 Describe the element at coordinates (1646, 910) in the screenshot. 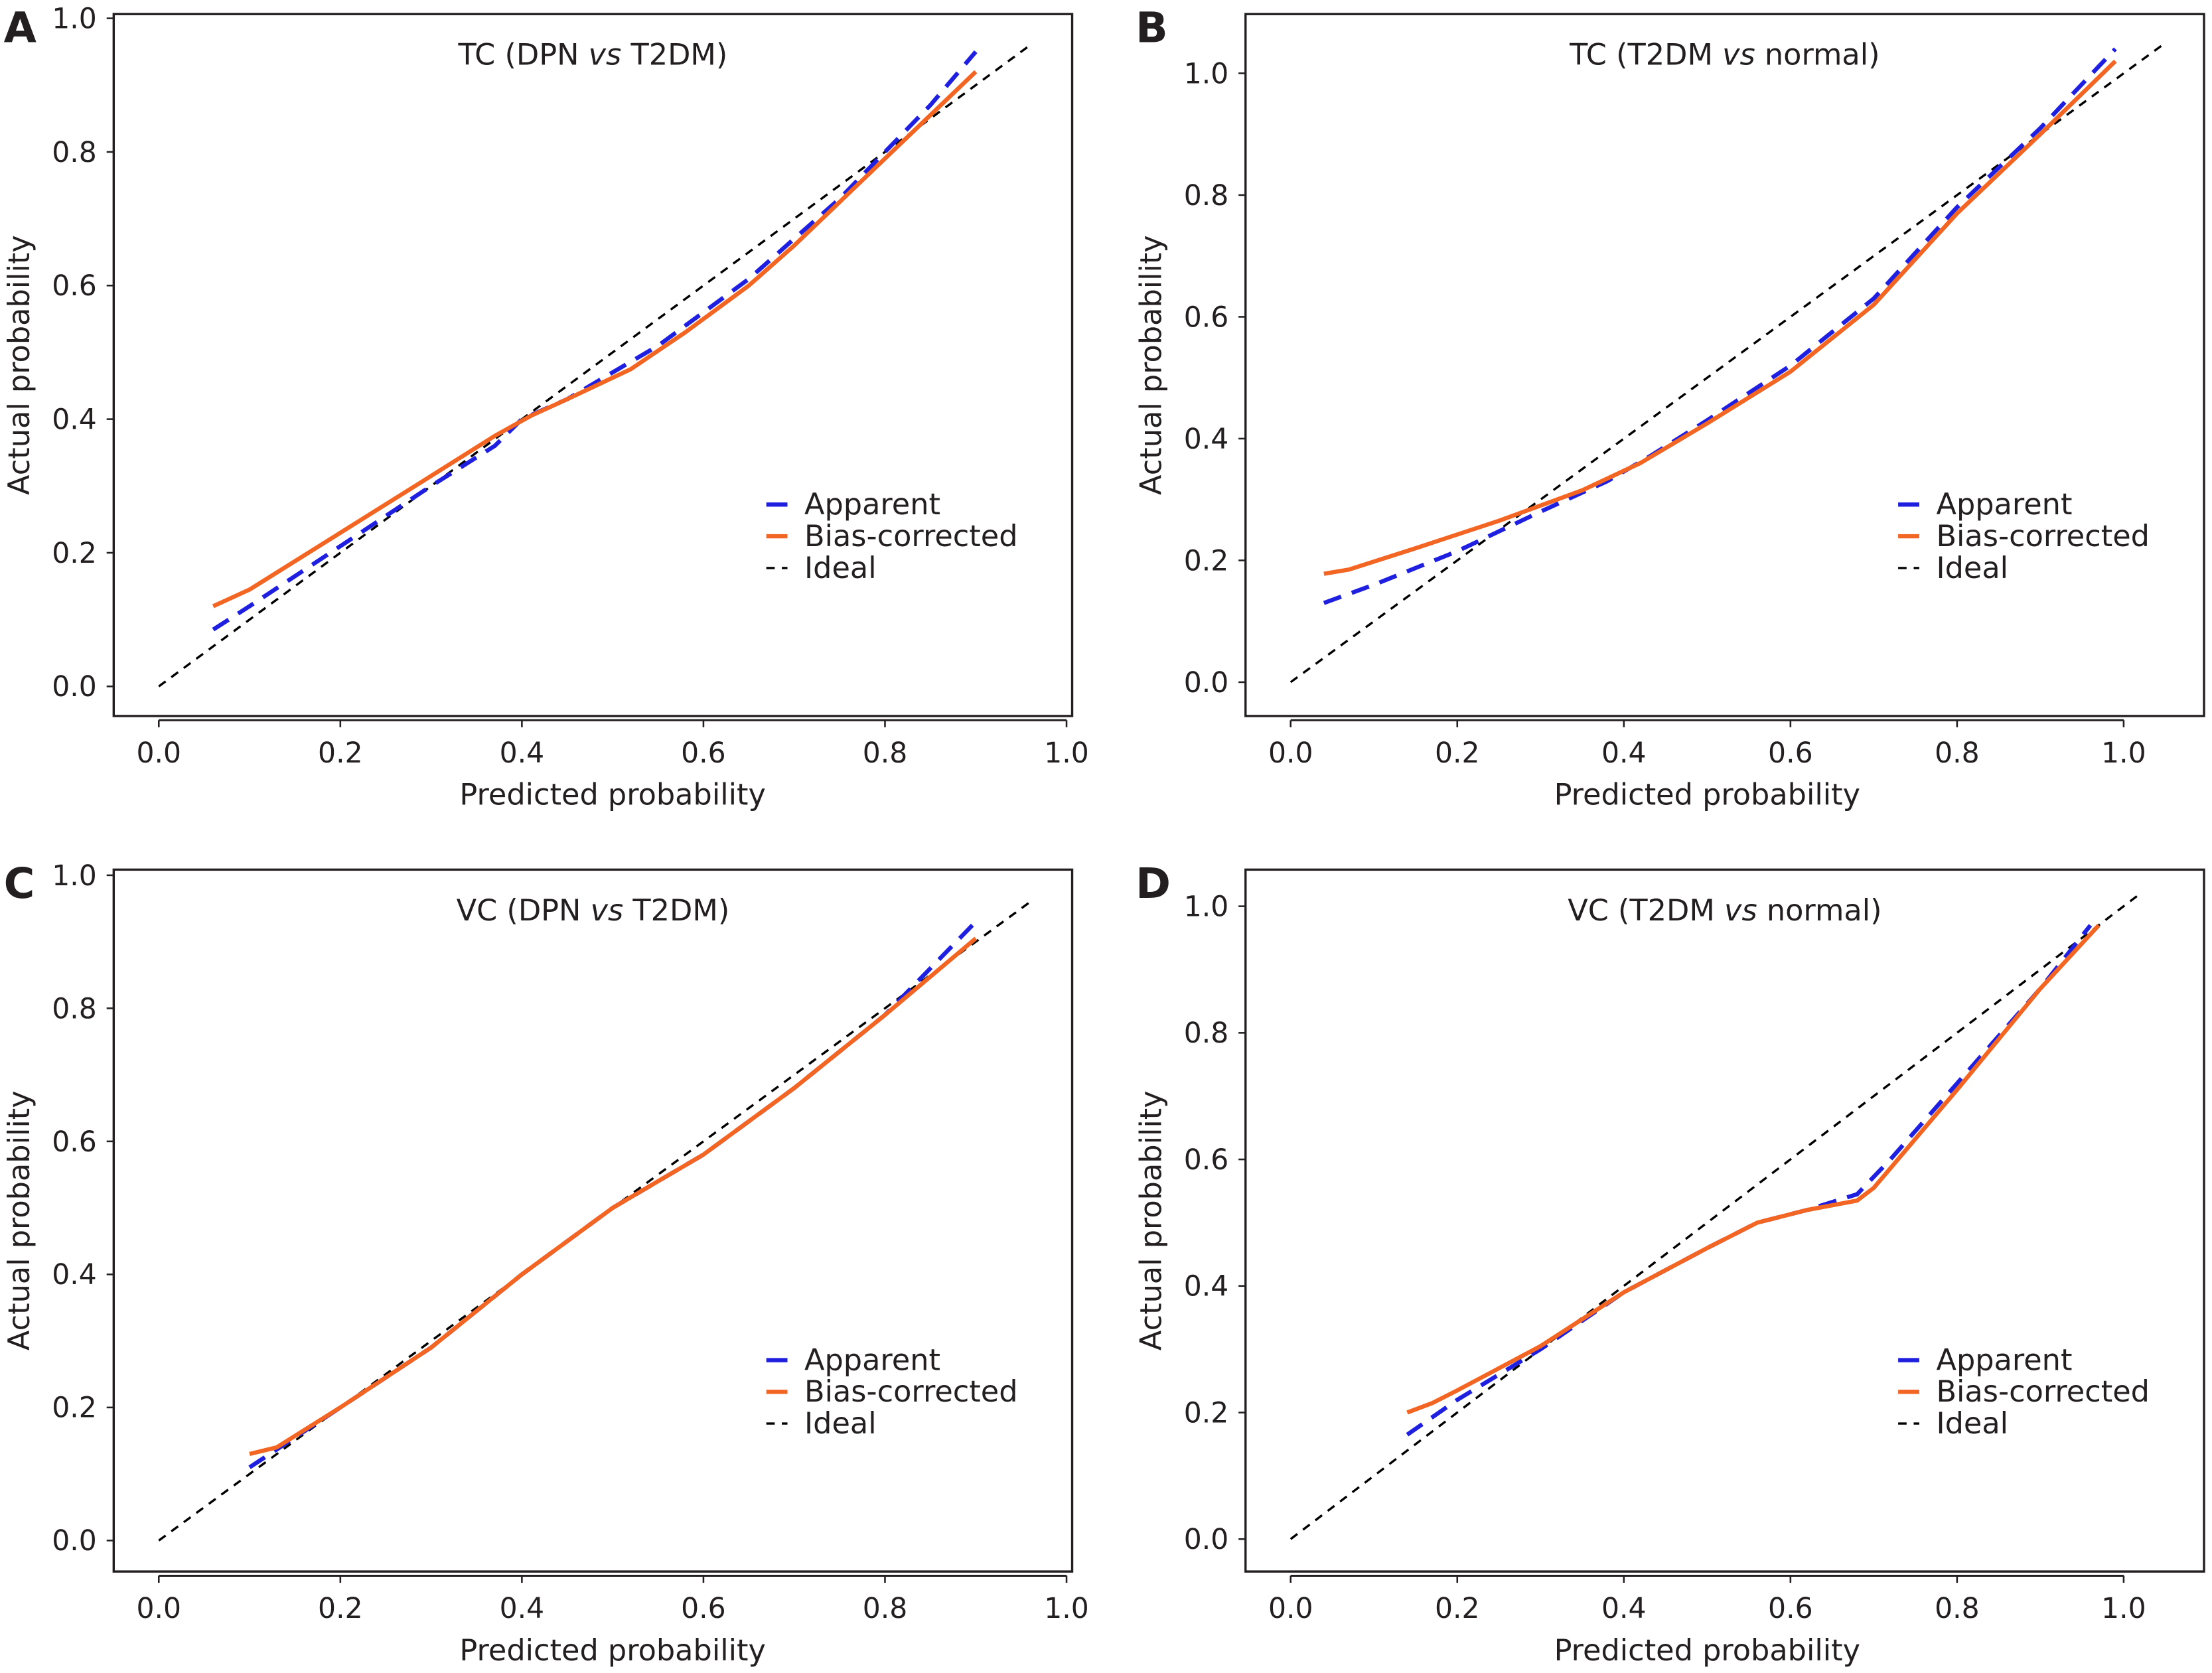

I see `title-prefix: VC (T2DM` at that location.